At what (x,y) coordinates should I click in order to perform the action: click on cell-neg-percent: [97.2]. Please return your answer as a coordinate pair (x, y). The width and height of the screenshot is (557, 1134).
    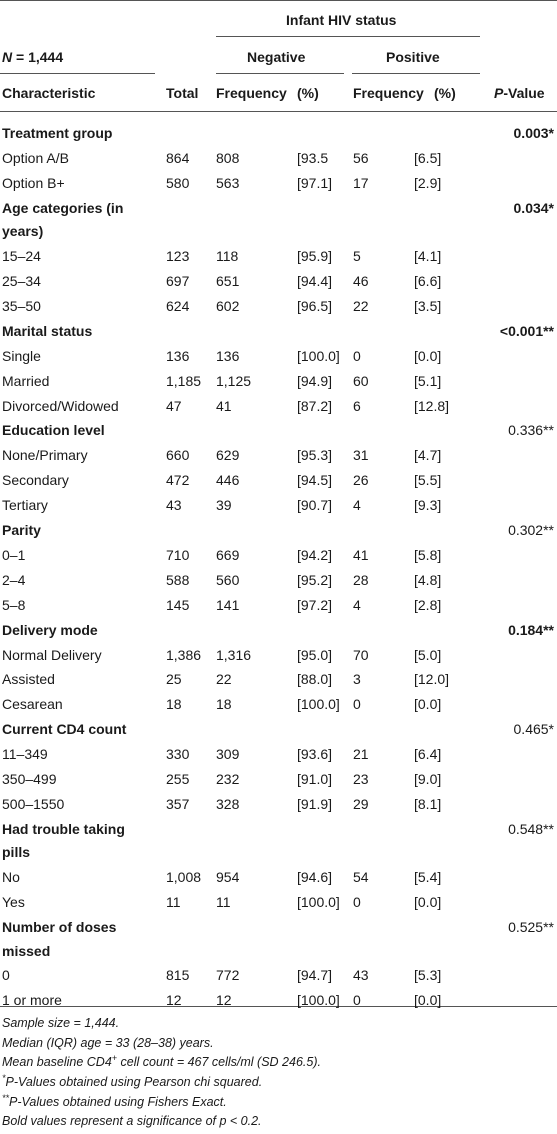
    Looking at the image, I should click on (315, 604).